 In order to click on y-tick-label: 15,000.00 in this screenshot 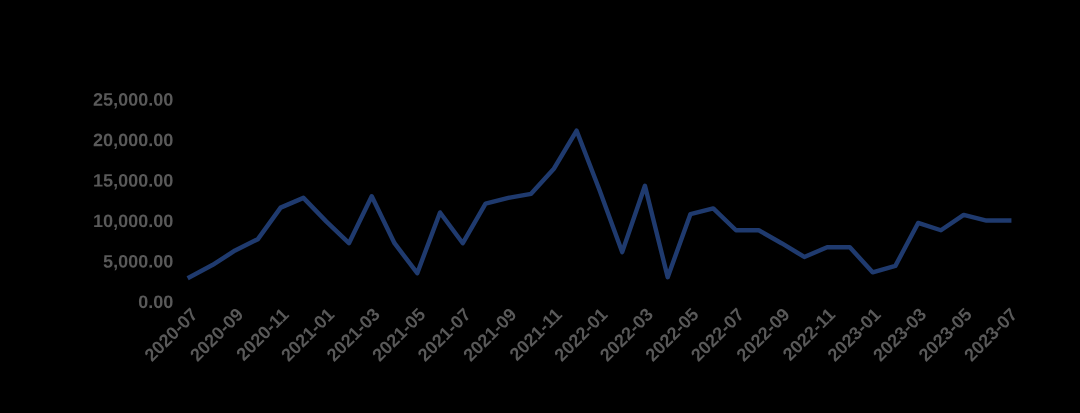, I will do `click(133, 182)`.